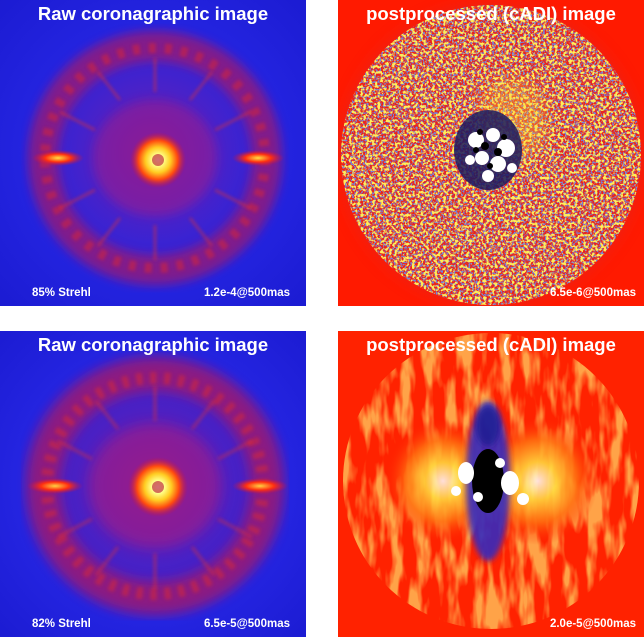  What do you see at coordinates (592, 624) in the screenshot?
I see `contrast-label: 2.0e-5@500mas` at bounding box center [592, 624].